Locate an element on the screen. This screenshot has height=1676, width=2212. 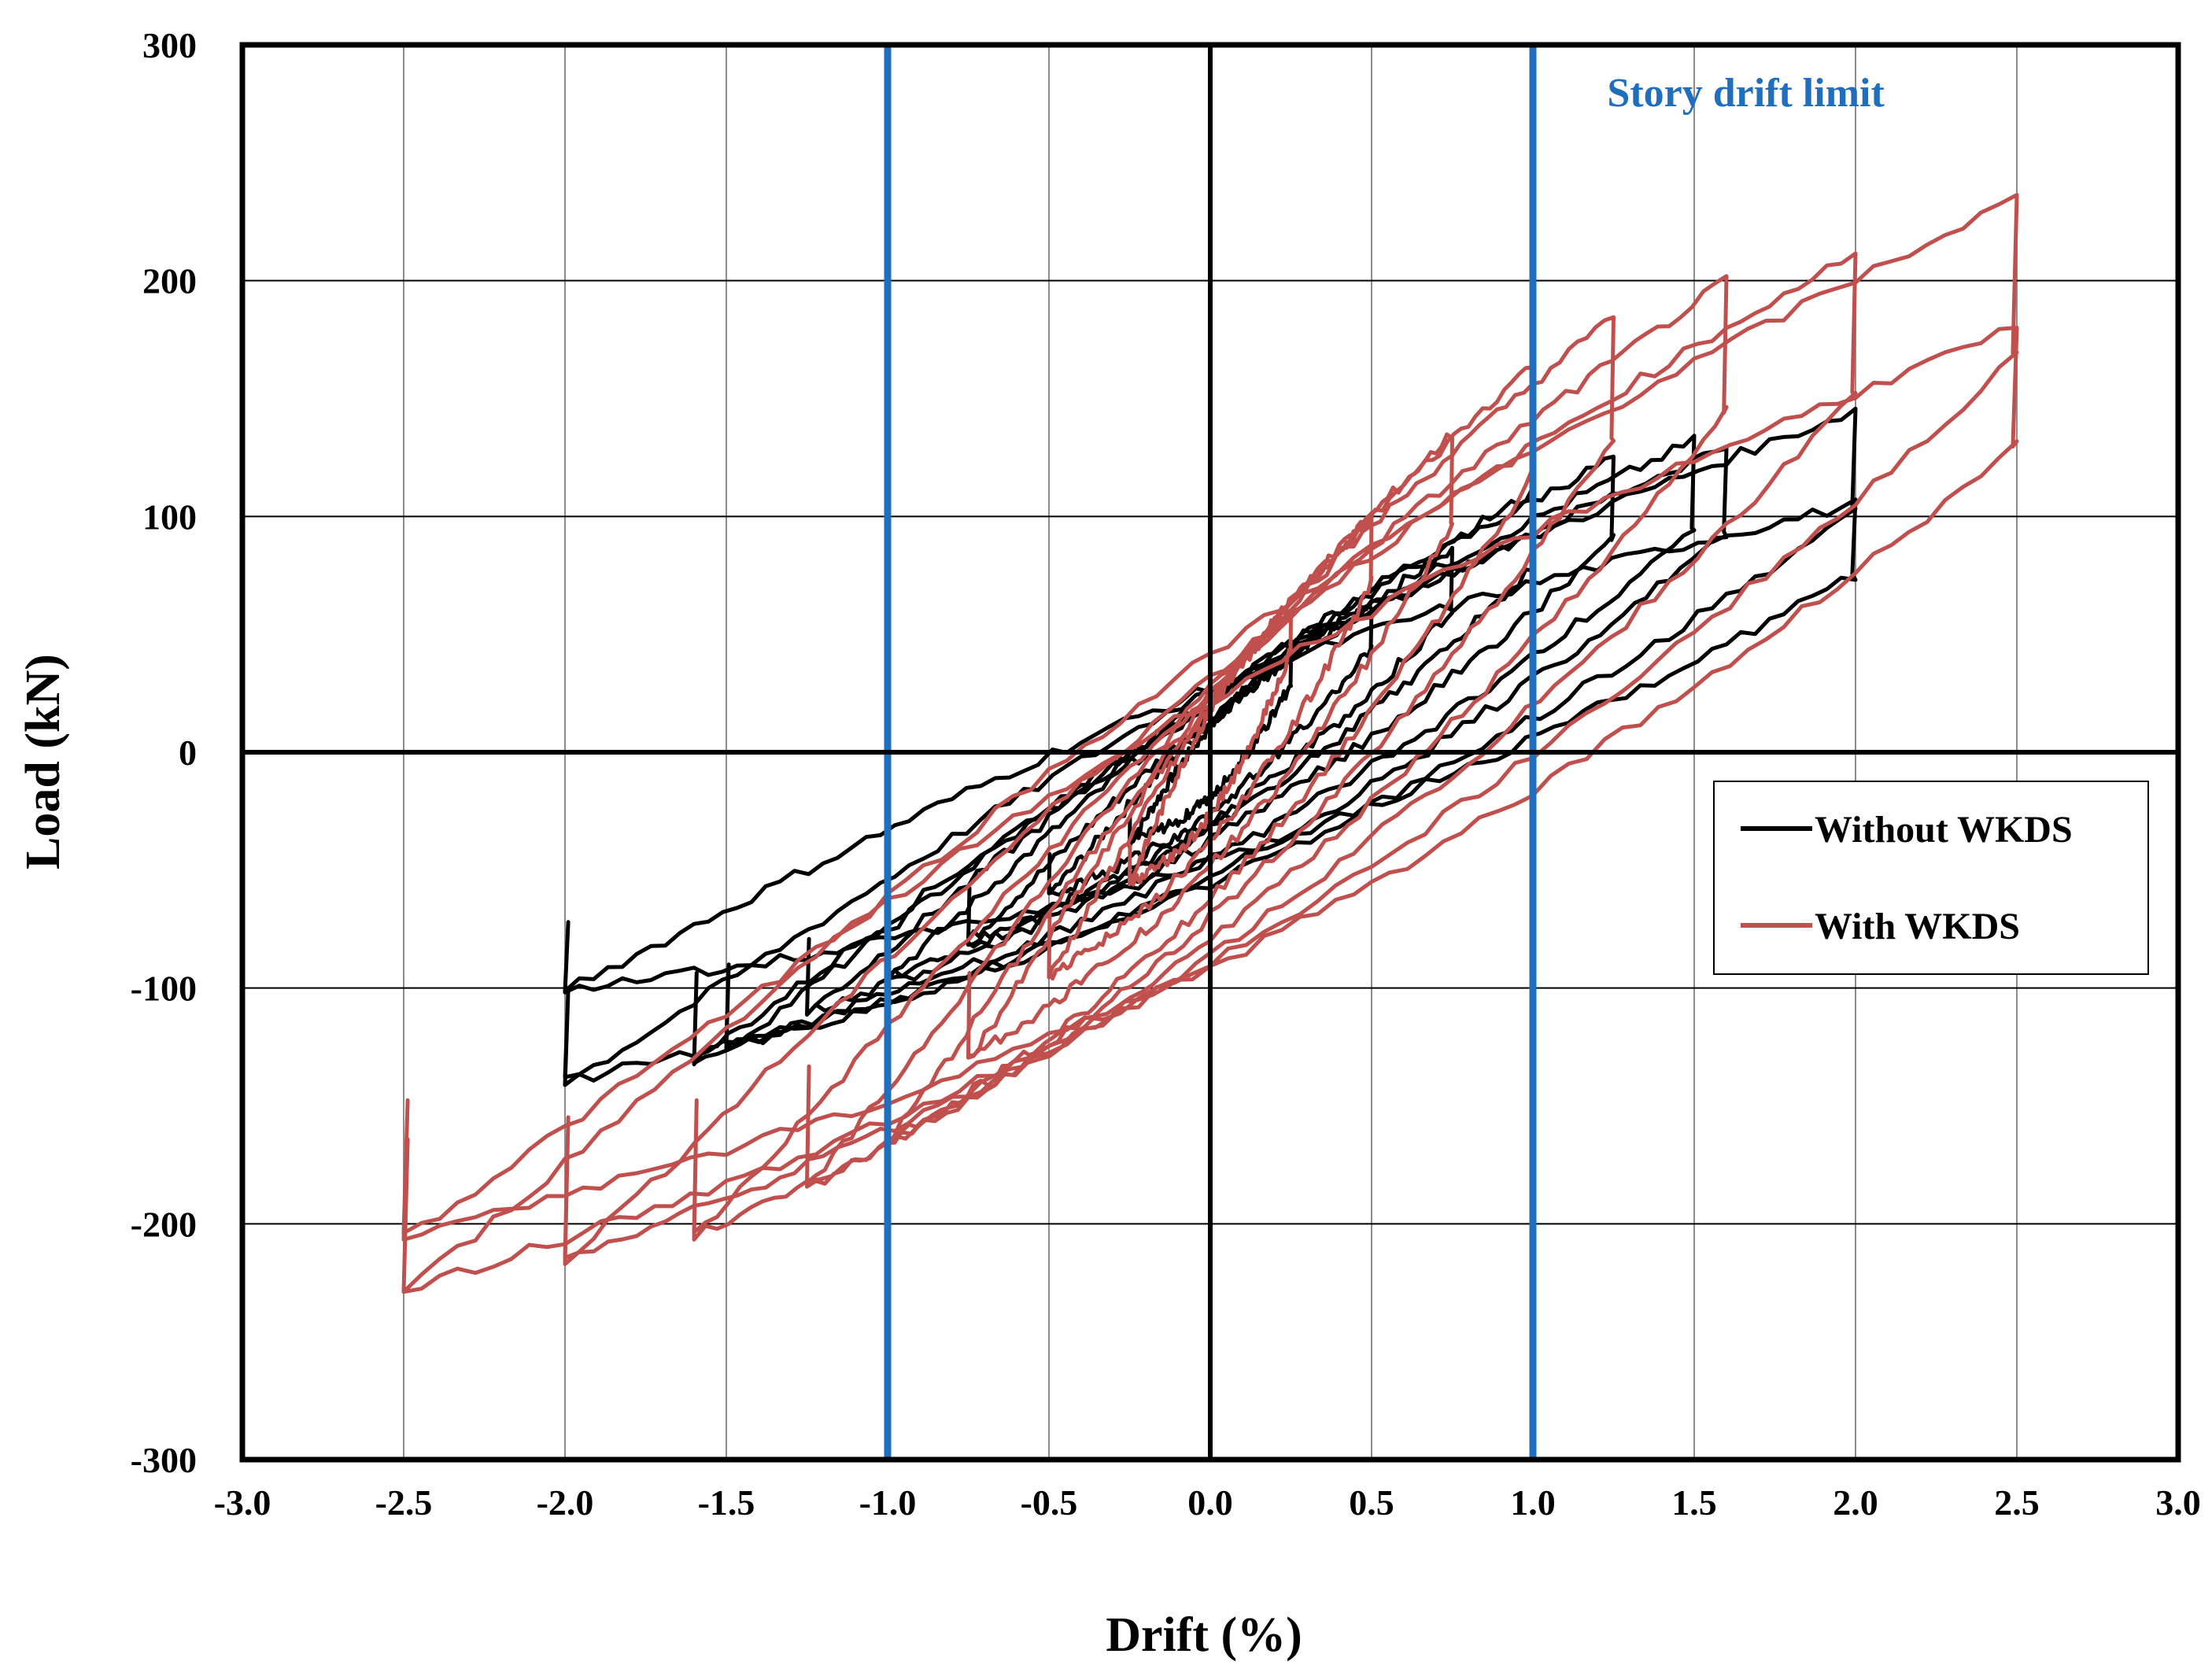
y-tick-label: -100 is located at coordinates (164, 989).